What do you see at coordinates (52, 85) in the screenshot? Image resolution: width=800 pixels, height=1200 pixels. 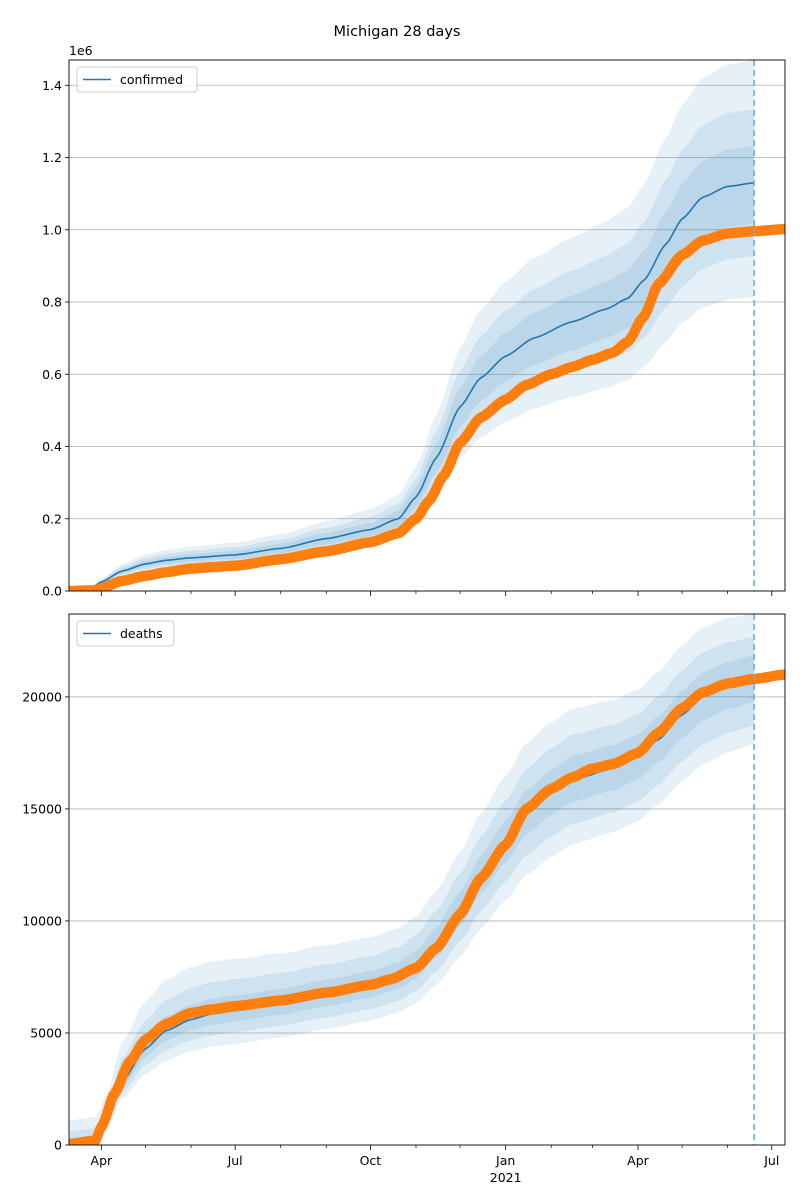 I see `y-tick-label: 1.4` at bounding box center [52, 85].